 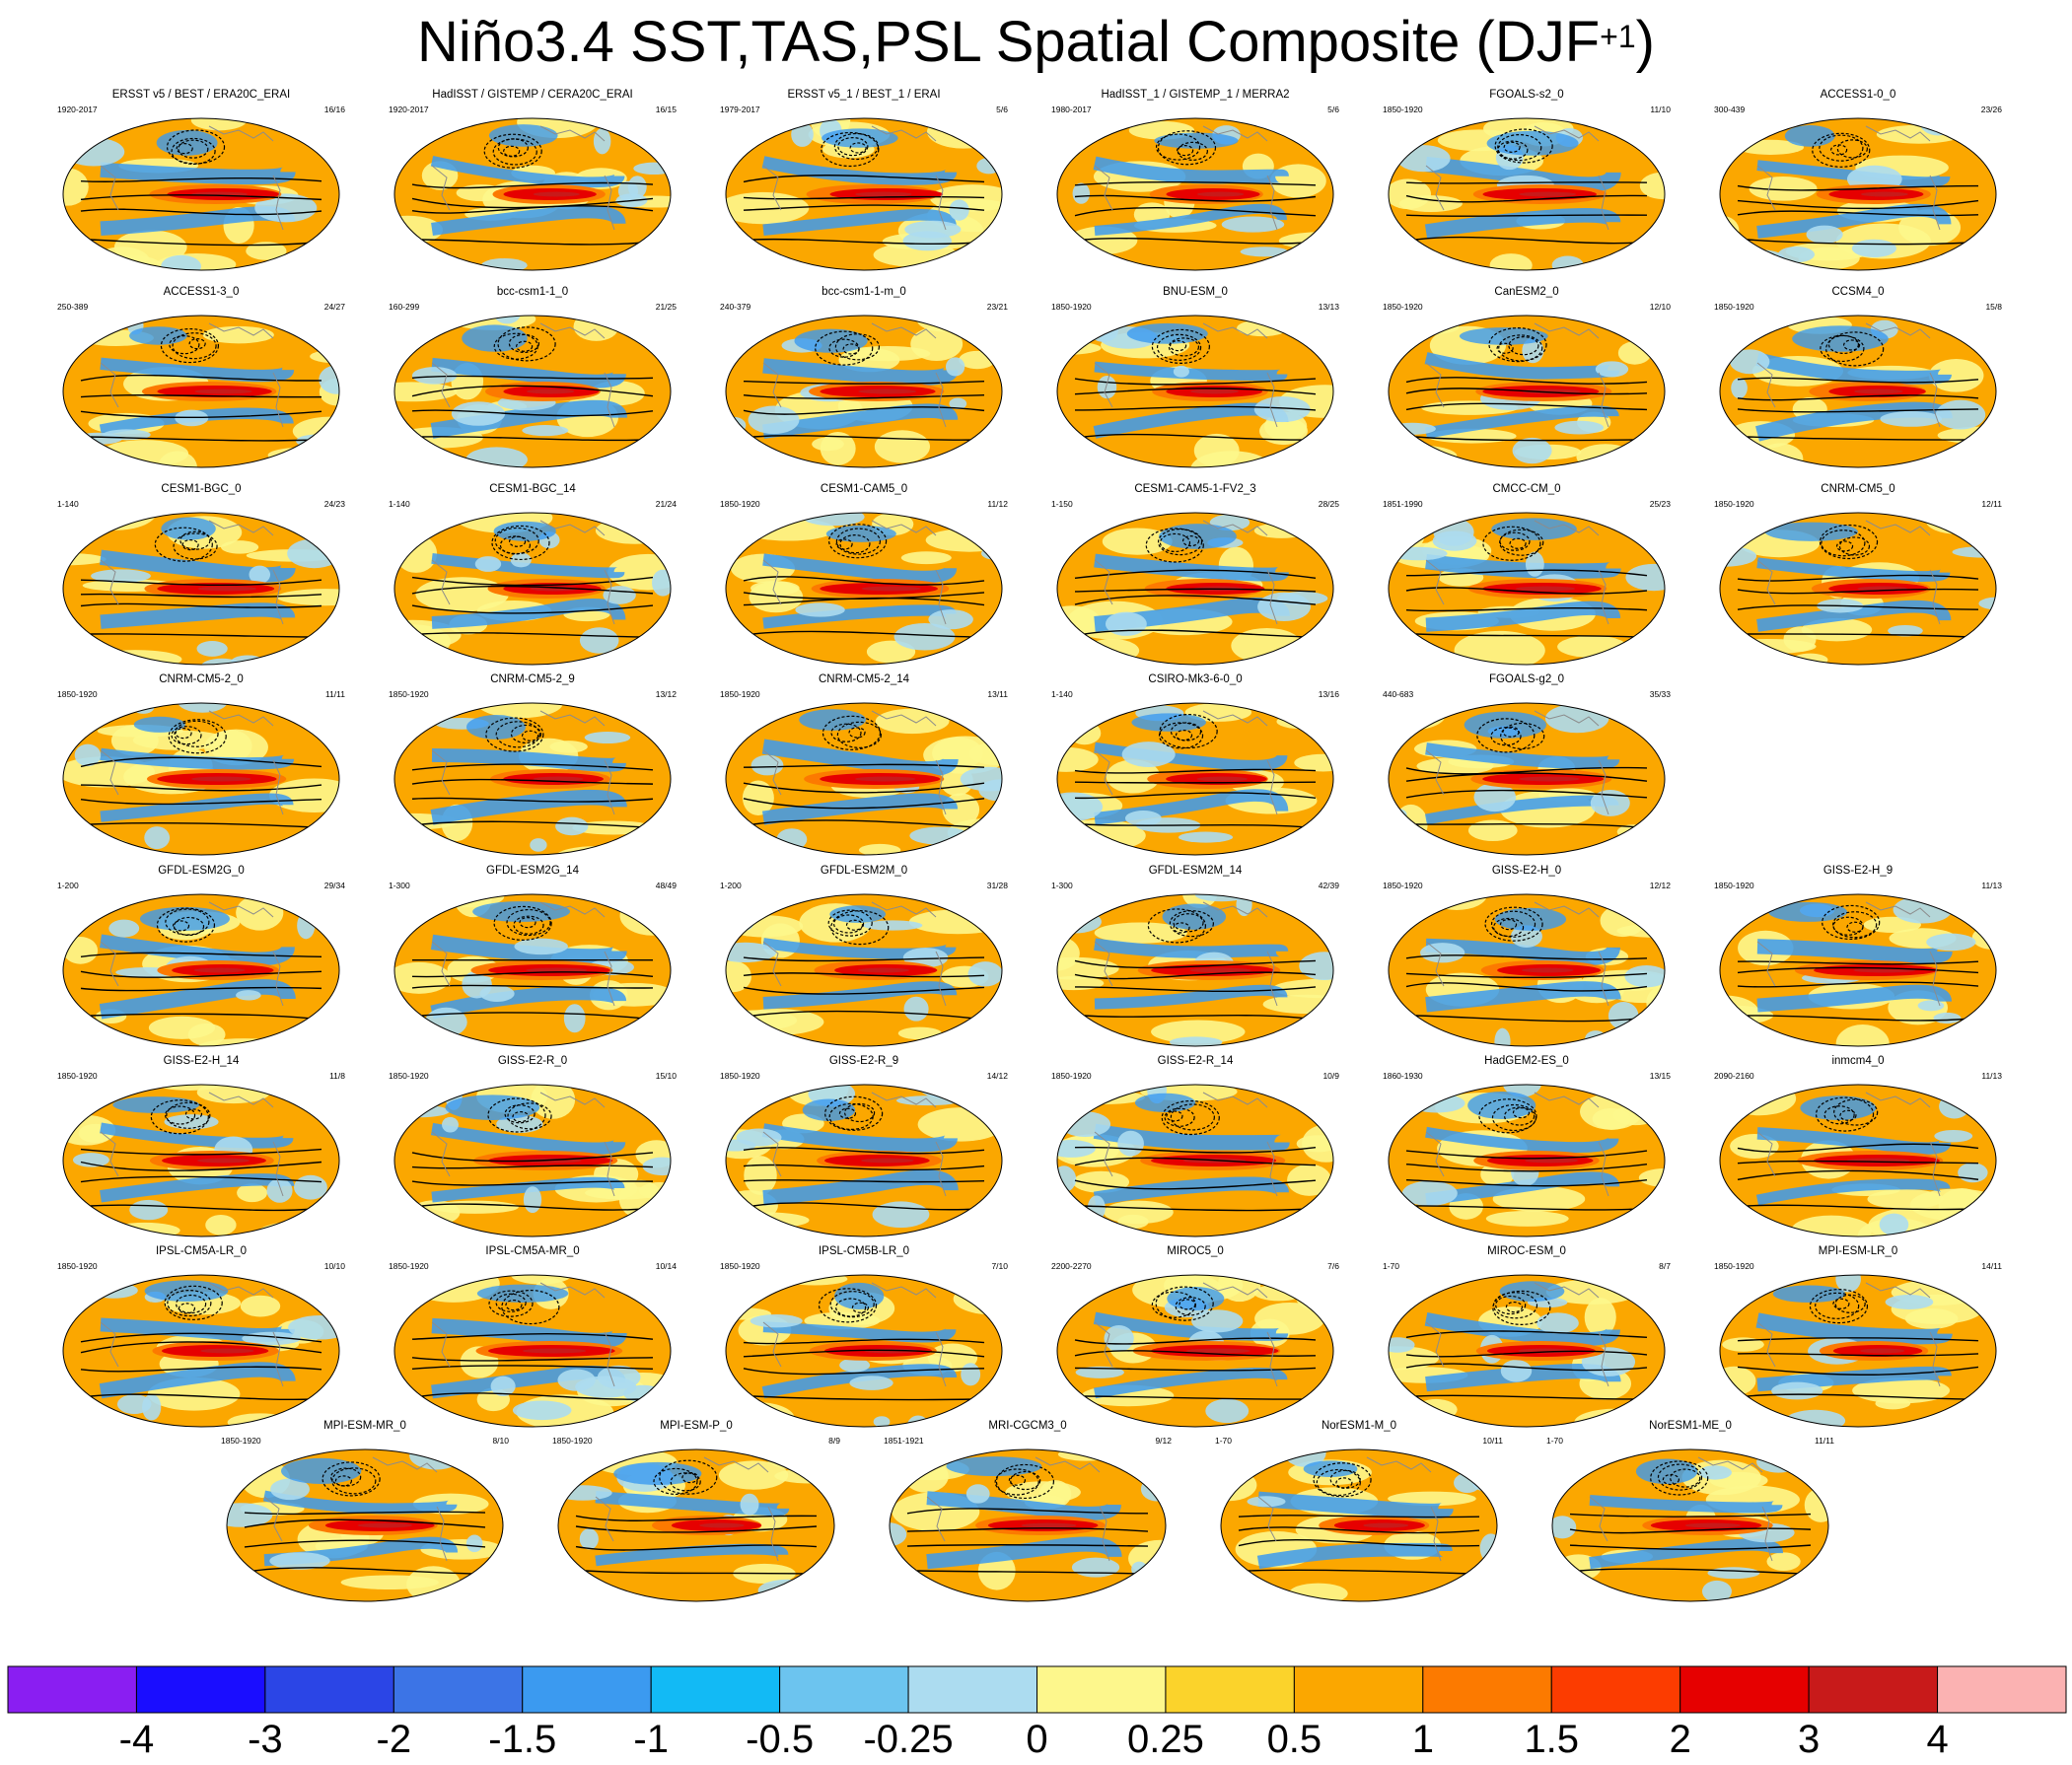 I want to click on map-panel: IPSL-CM5A-LR_0 1850-1920 10/10, so click(x=201, y=1339).